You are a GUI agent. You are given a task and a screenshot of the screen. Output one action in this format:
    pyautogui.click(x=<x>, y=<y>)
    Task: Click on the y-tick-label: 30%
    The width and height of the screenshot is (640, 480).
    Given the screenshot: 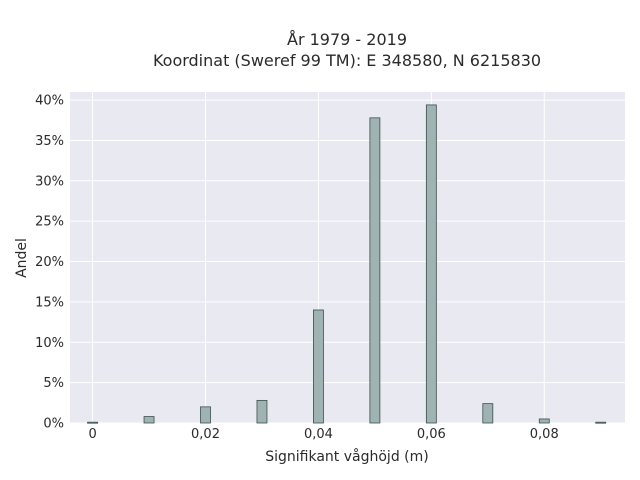 What is the action you would take?
    pyautogui.click(x=49, y=181)
    